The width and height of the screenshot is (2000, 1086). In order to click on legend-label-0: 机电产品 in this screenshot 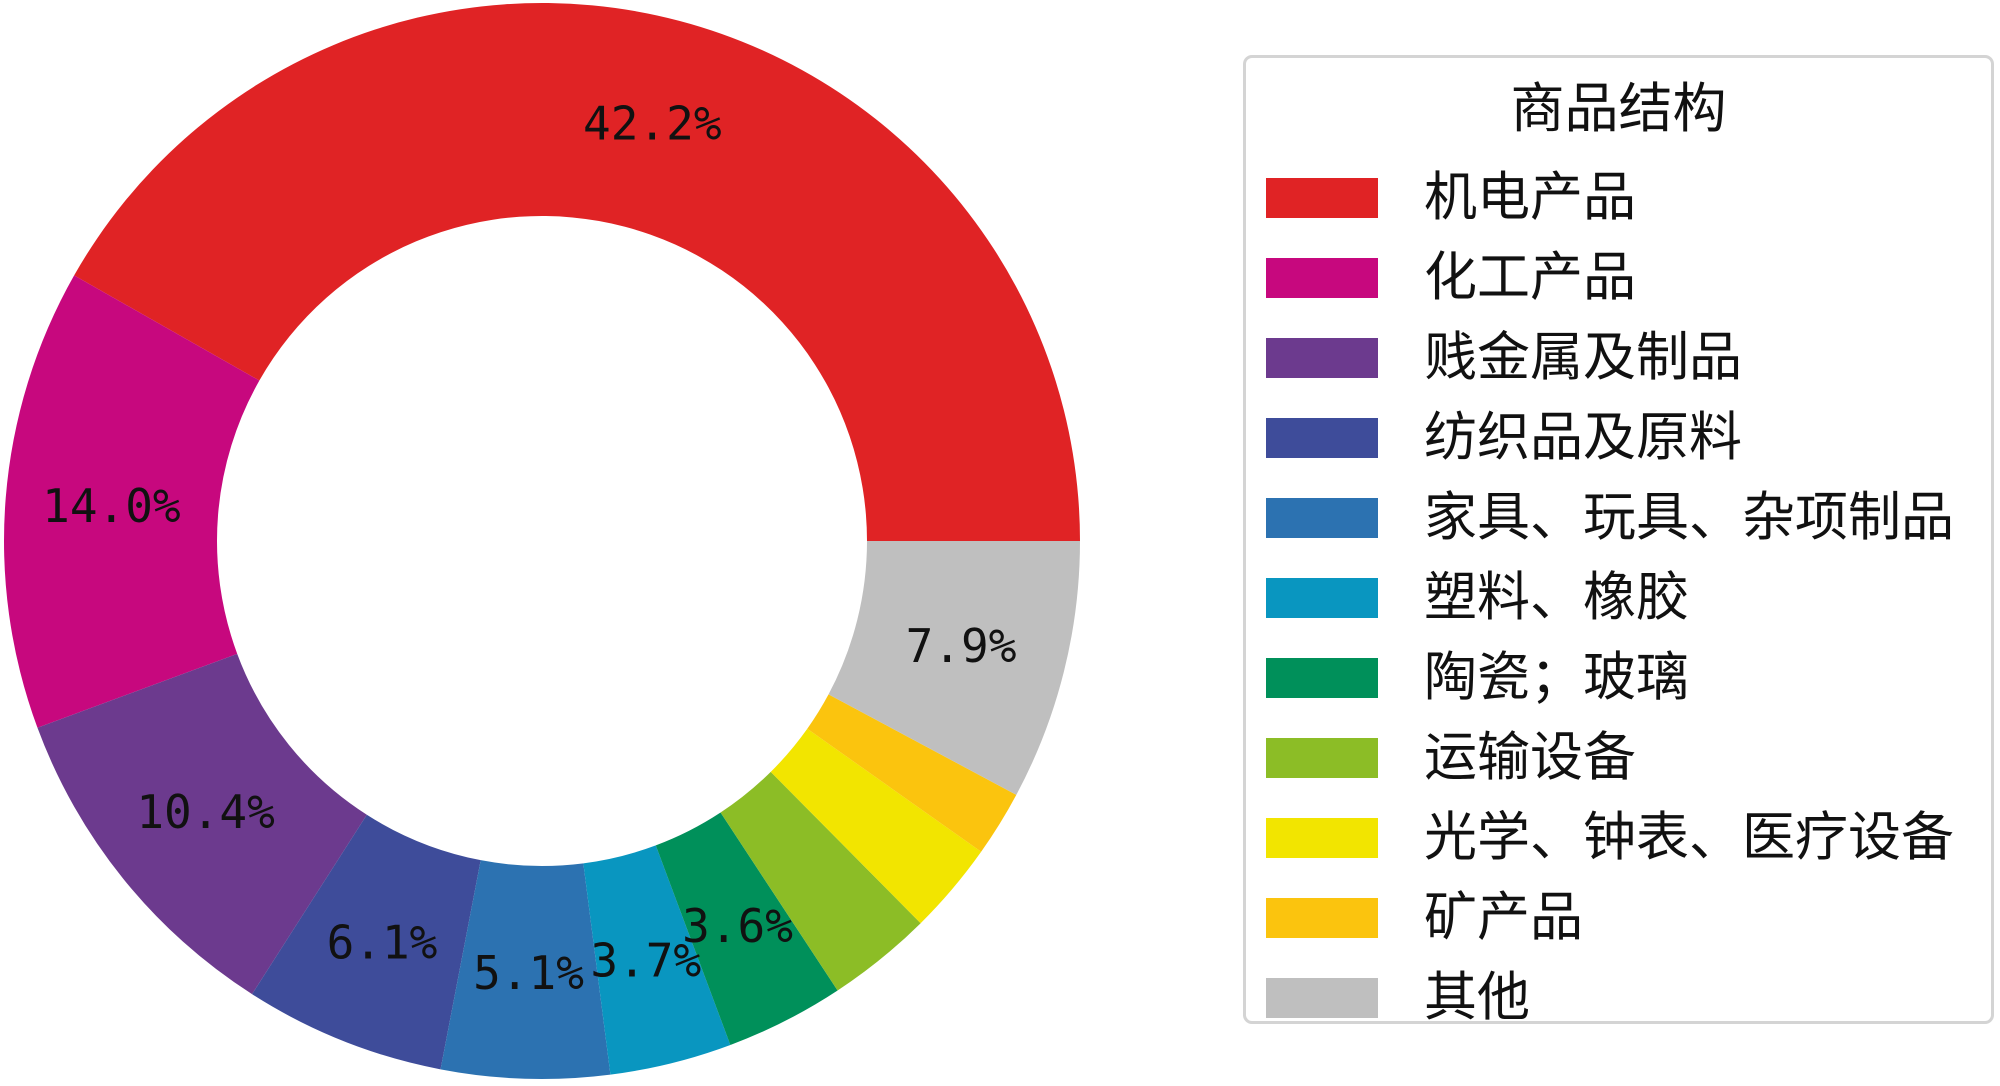, I will do `click(1530, 197)`.